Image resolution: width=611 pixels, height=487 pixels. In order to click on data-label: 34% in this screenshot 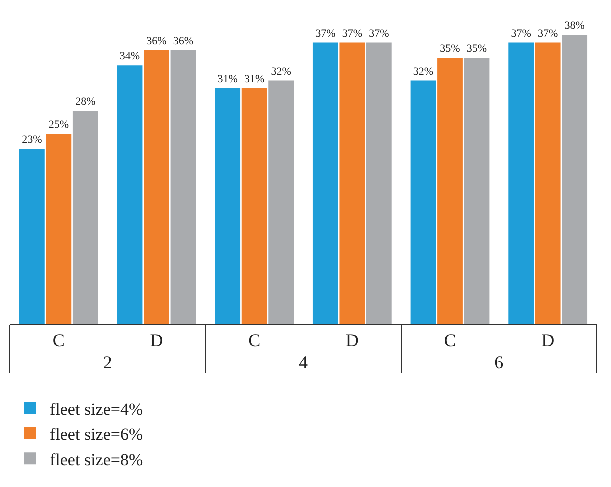, I will do `click(130, 56)`.